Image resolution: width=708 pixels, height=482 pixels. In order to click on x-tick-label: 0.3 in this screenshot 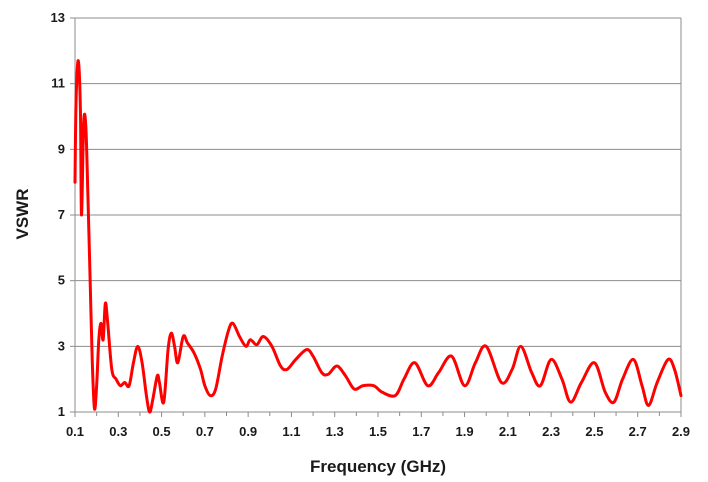, I will do `click(118, 431)`.